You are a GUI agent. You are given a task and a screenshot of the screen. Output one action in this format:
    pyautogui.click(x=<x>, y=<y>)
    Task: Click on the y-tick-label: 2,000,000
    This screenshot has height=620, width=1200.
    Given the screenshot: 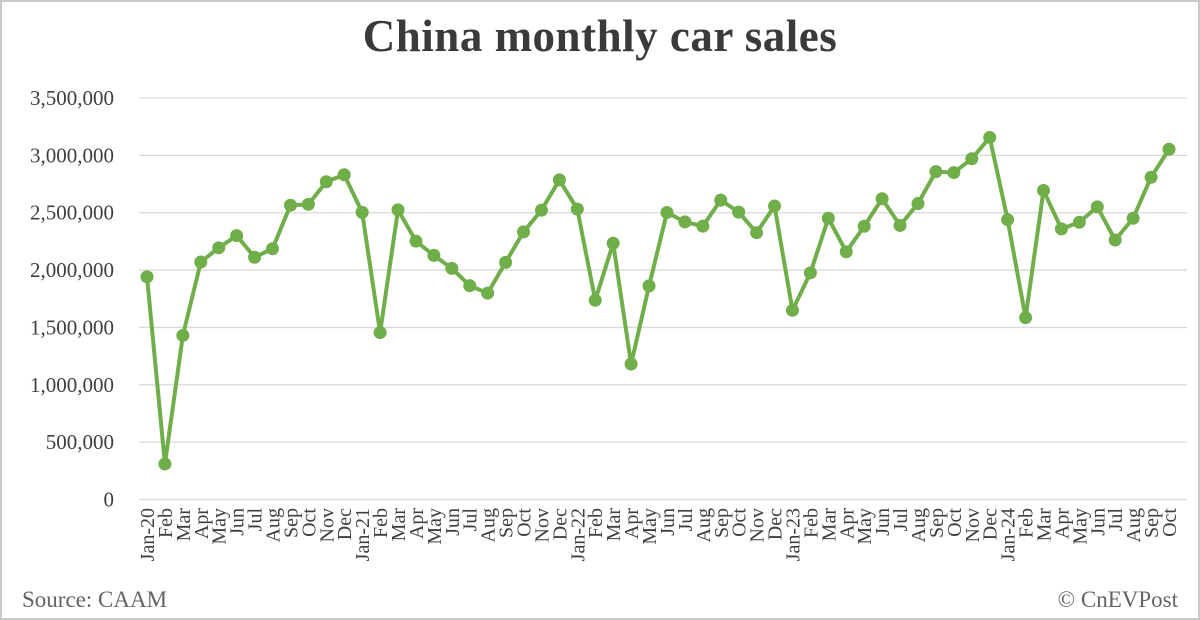 What is the action you would take?
    pyautogui.click(x=72, y=270)
    